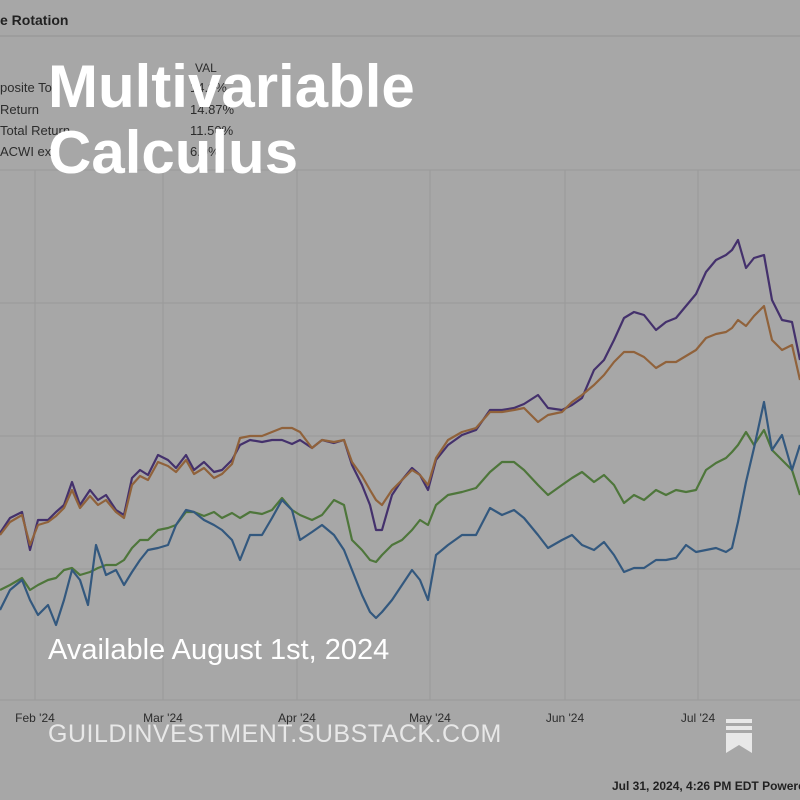 The height and width of the screenshot is (800, 800). I want to click on x-tick-label: May '24, so click(430, 718).